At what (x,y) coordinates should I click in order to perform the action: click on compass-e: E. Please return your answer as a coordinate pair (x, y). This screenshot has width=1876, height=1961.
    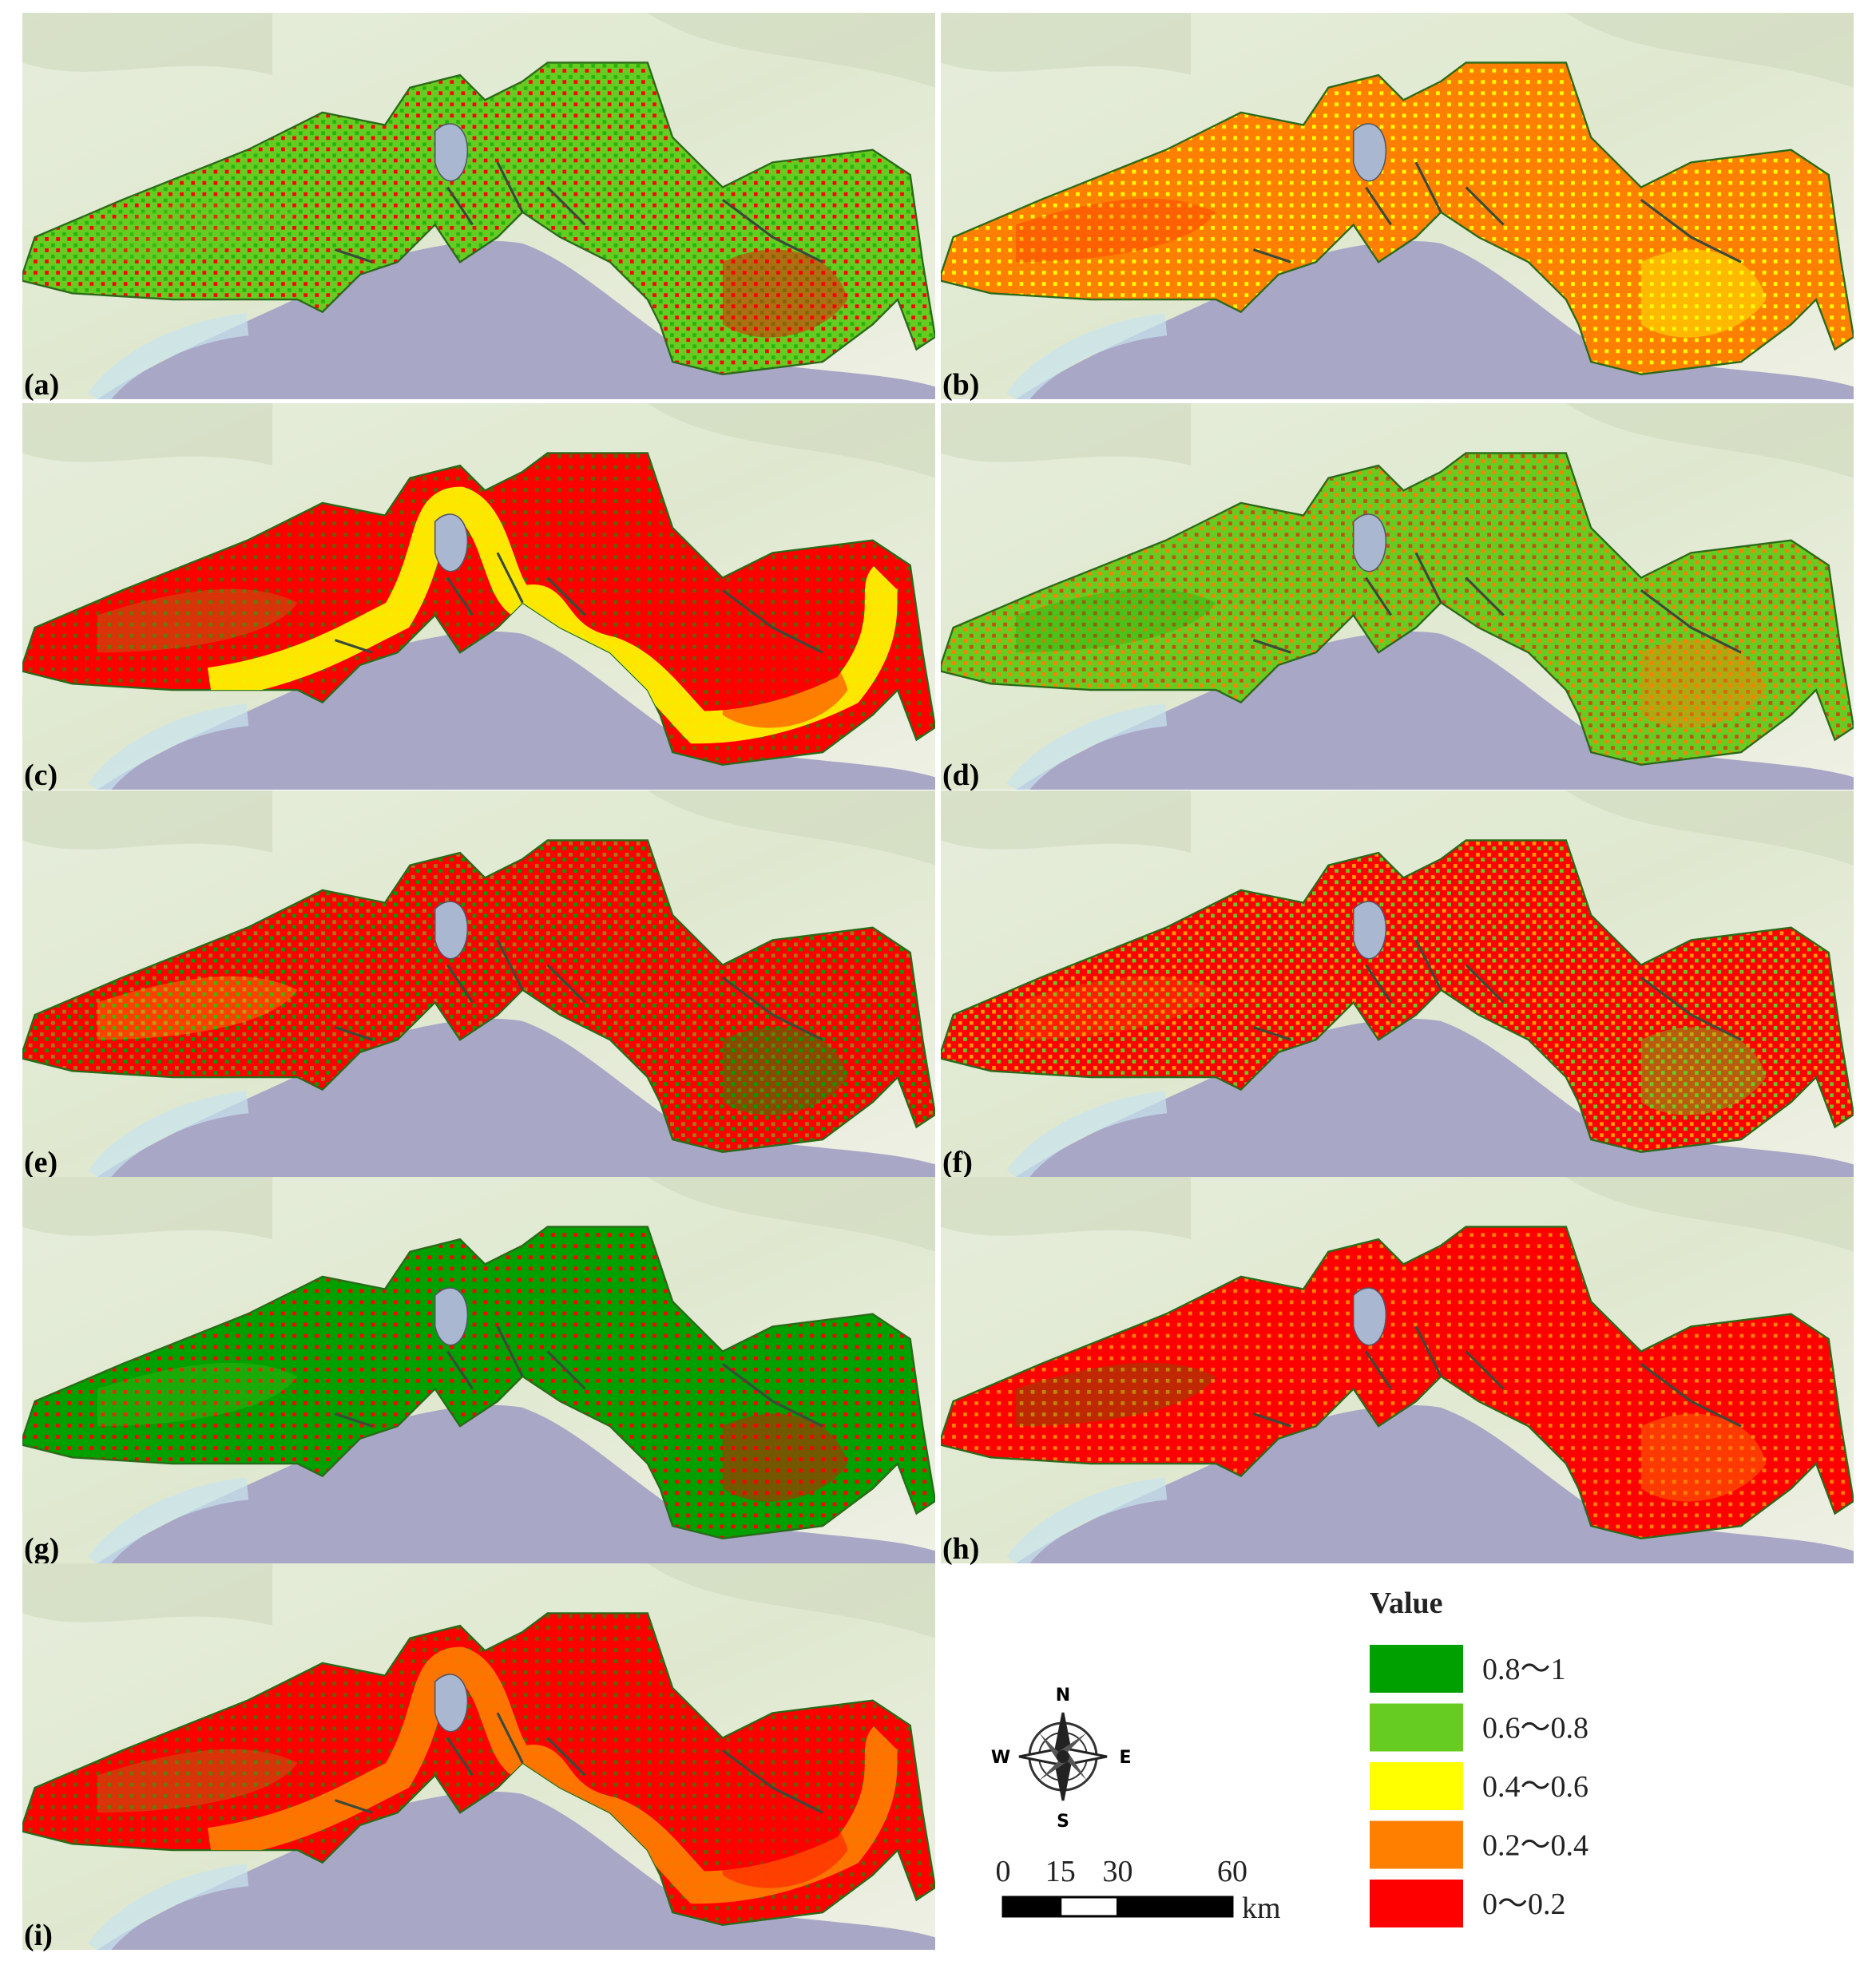
    Looking at the image, I should click on (1125, 1758).